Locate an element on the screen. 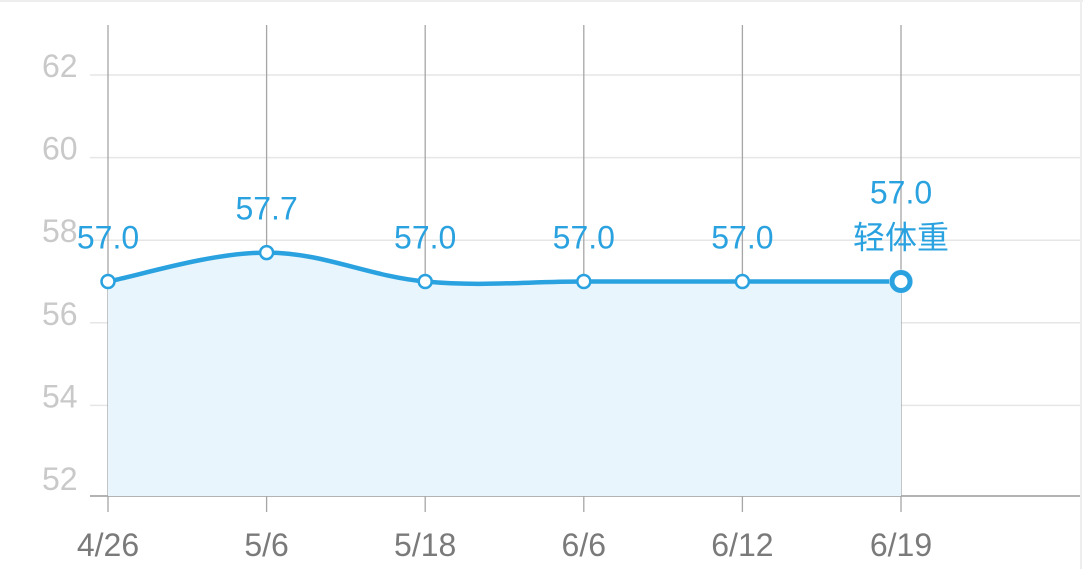 Image resolution: width=1083 pixels, height=569 pixels. data-label-2: 57.0 is located at coordinates (425, 238).